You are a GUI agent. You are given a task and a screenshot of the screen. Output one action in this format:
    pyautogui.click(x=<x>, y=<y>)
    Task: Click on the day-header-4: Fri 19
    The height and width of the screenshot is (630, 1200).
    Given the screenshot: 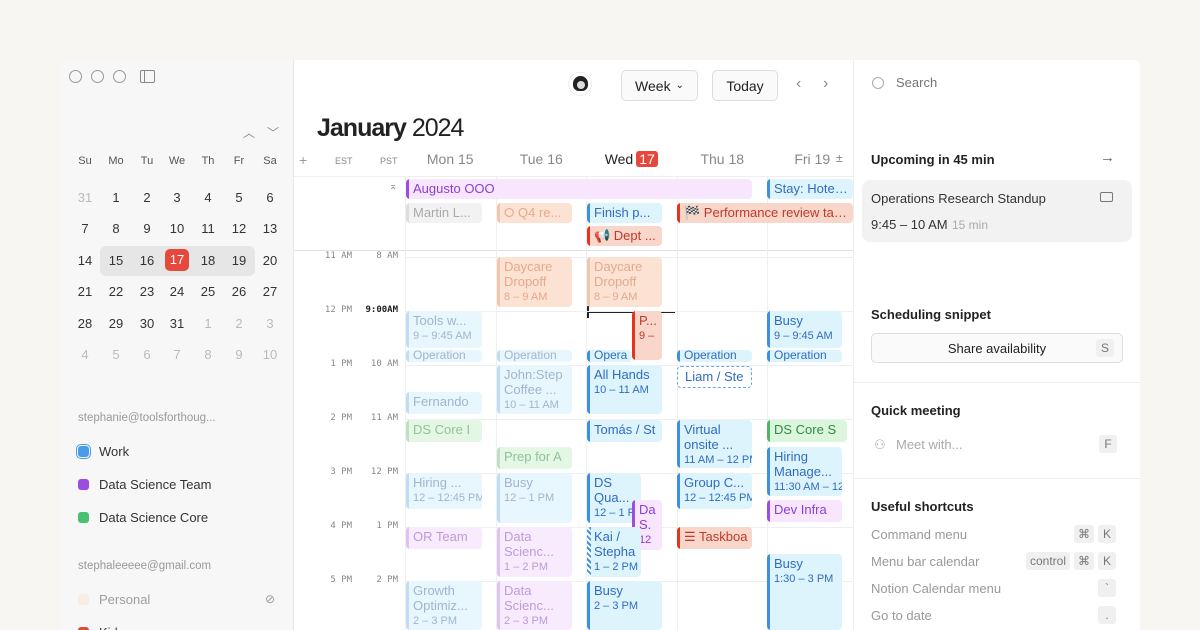 What is the action you would take?
    pyautogui.click(x=810, y=159)
    